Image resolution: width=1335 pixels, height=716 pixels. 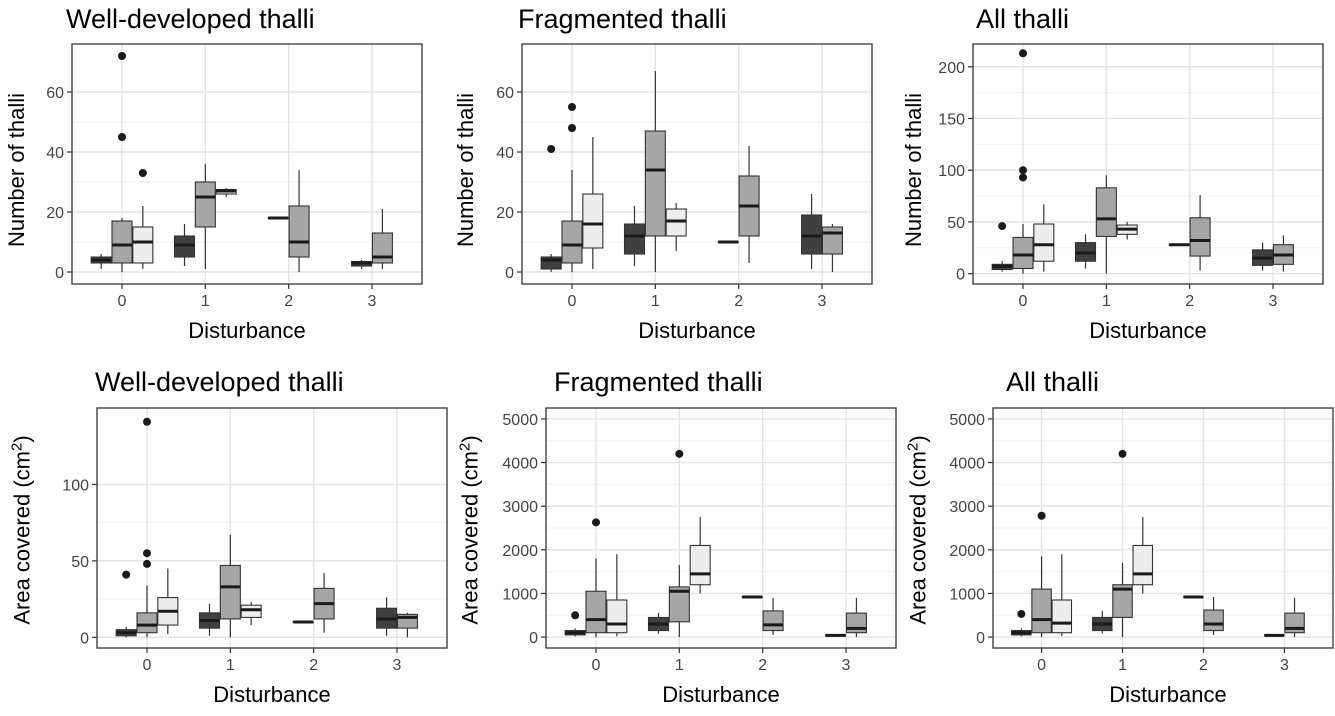 I want to click on panel-5-x-title: Disturbance, so click(x=721, y=694).